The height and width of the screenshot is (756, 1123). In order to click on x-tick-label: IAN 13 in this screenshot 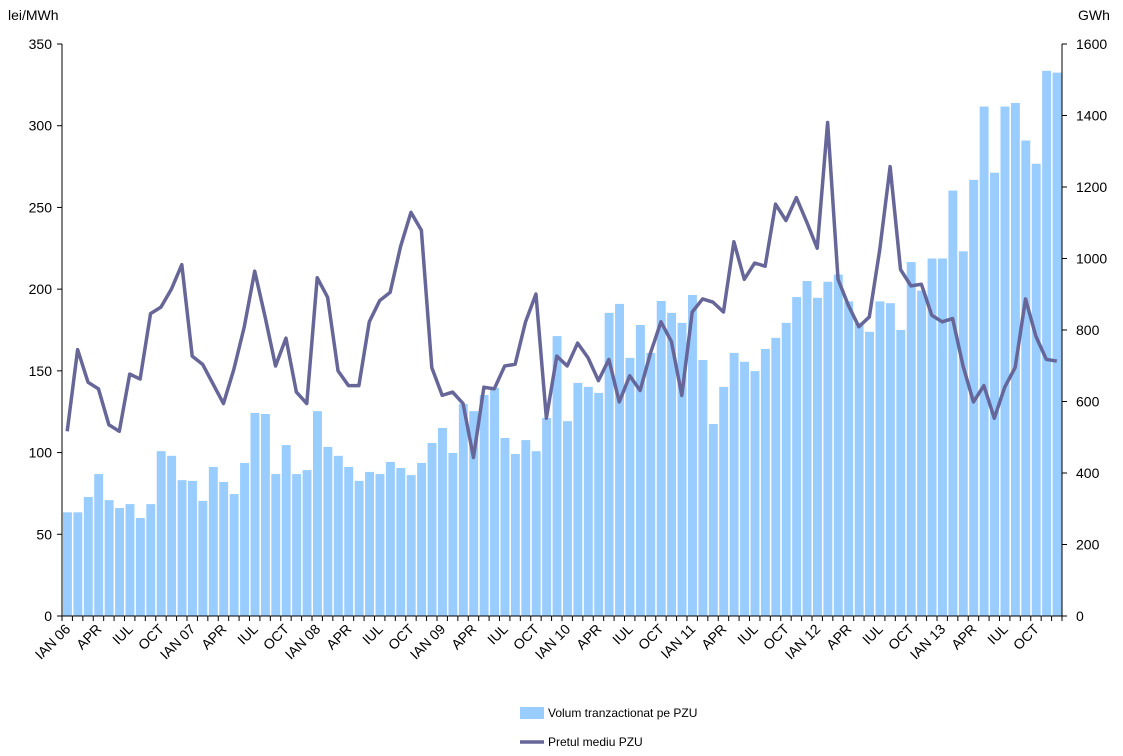, I will do `click(928, 642)`.